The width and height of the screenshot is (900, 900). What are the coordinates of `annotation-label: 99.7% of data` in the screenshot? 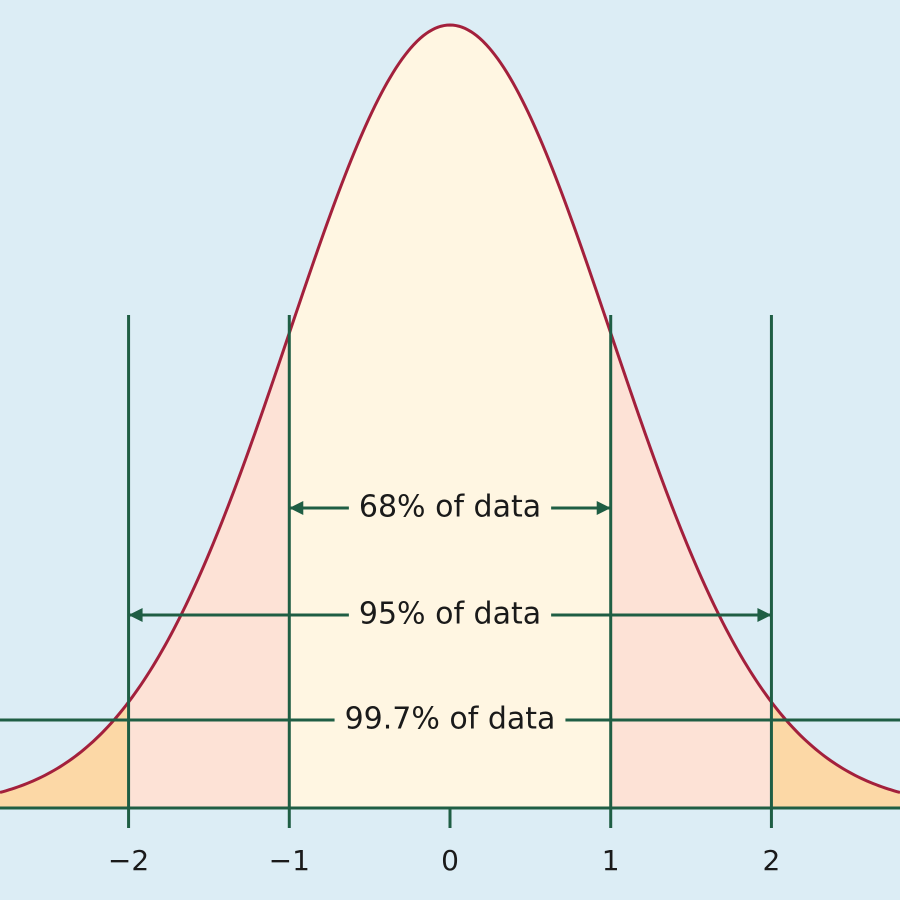 It's located at (450, 719).